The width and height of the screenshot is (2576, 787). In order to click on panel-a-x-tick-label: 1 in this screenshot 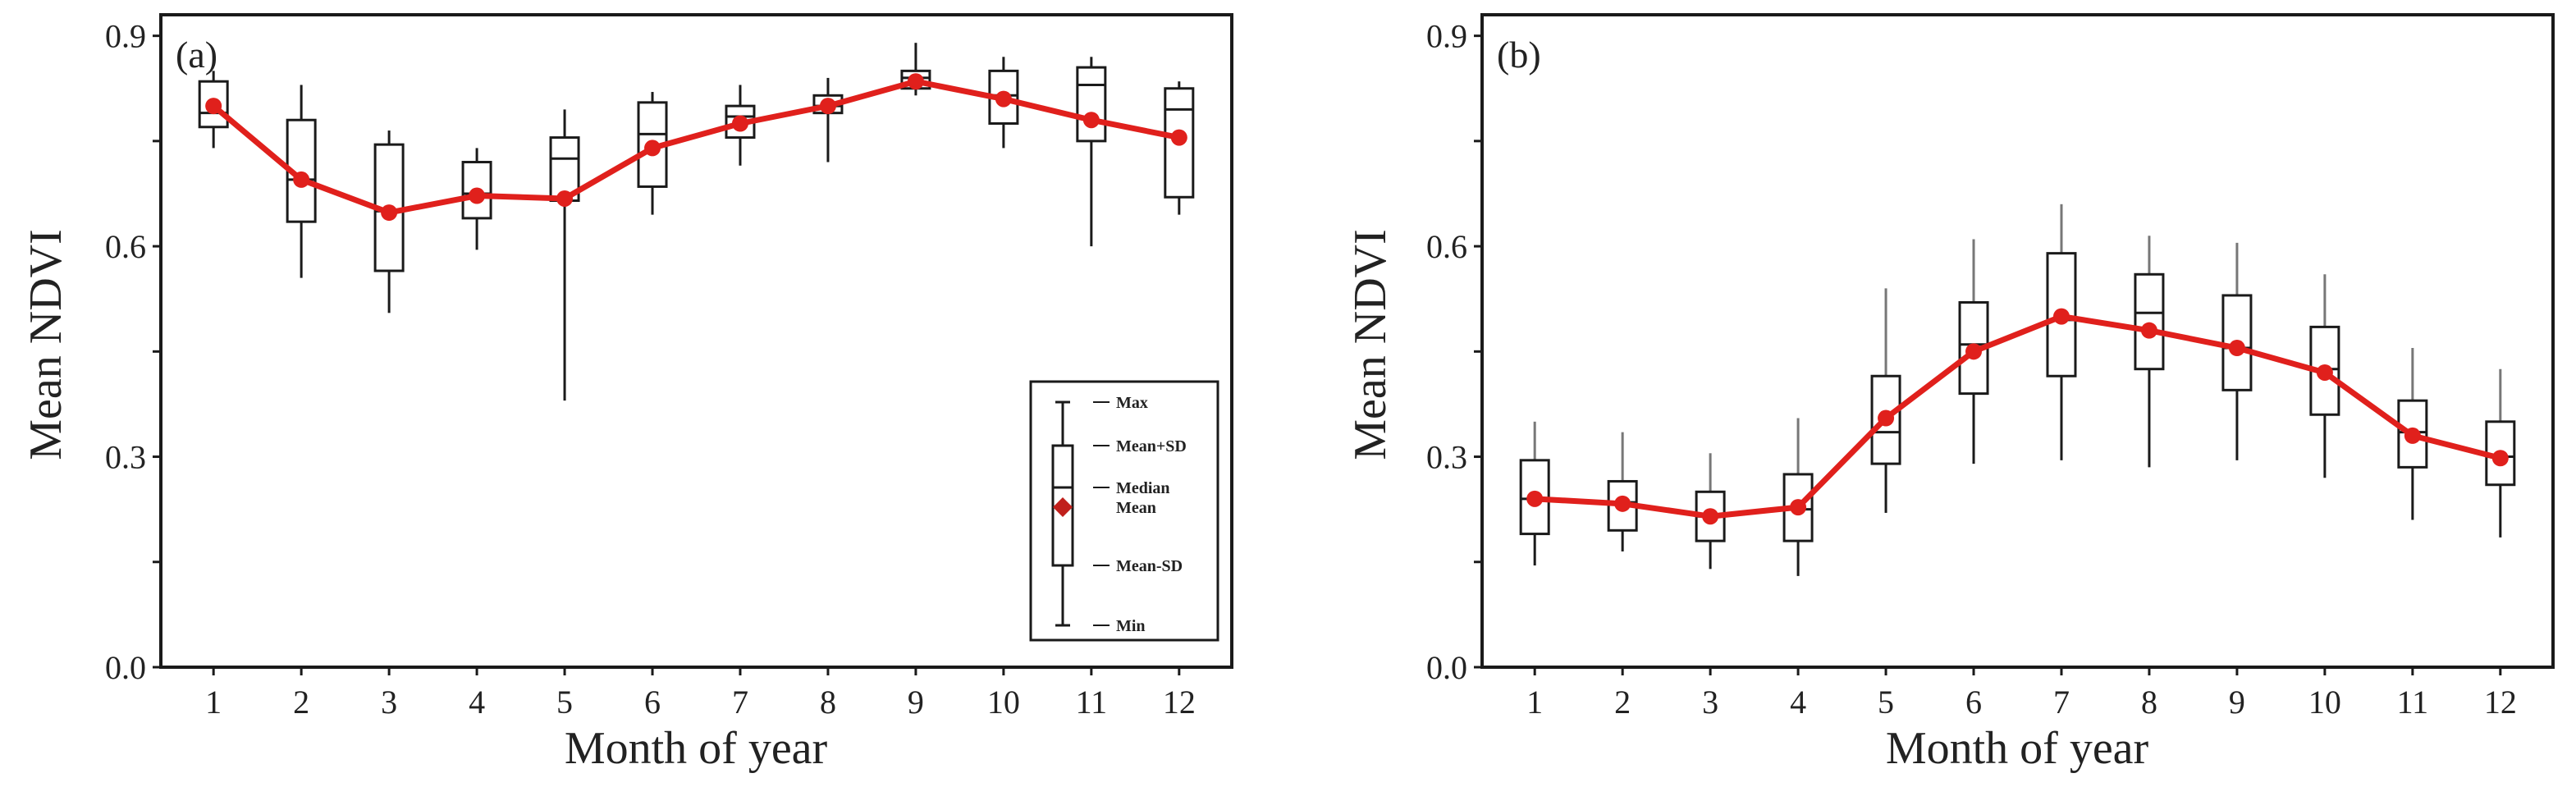, I will do `click(213, 702)`.